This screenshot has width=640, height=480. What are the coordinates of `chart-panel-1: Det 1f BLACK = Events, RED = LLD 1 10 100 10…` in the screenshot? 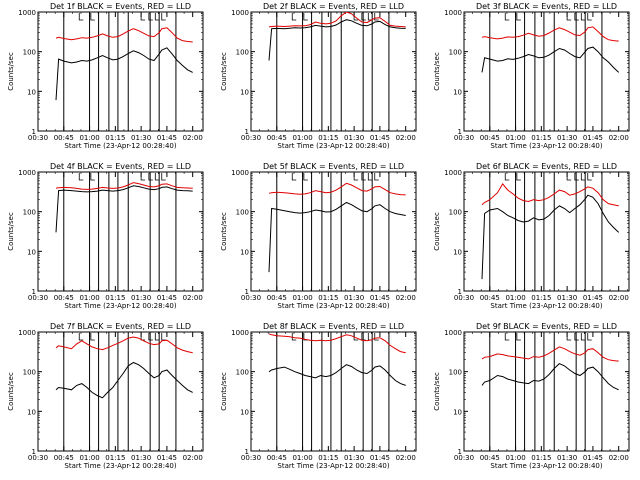 It's located at (105, 76).